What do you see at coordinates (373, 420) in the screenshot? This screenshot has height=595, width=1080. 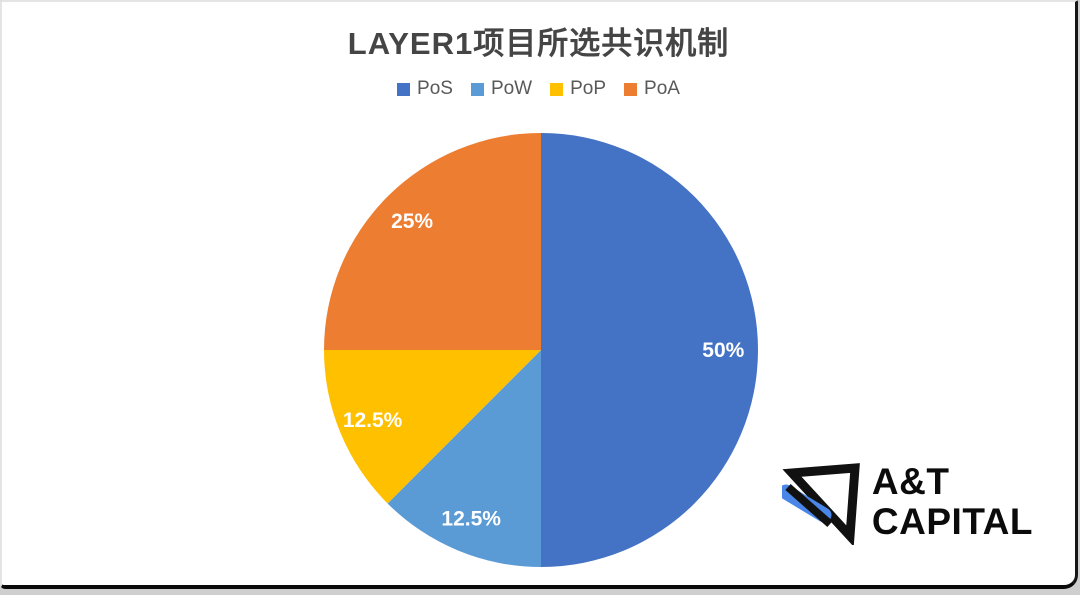 I see `slice-label-PoP: 12.5%` at bounding box center [373, 420].